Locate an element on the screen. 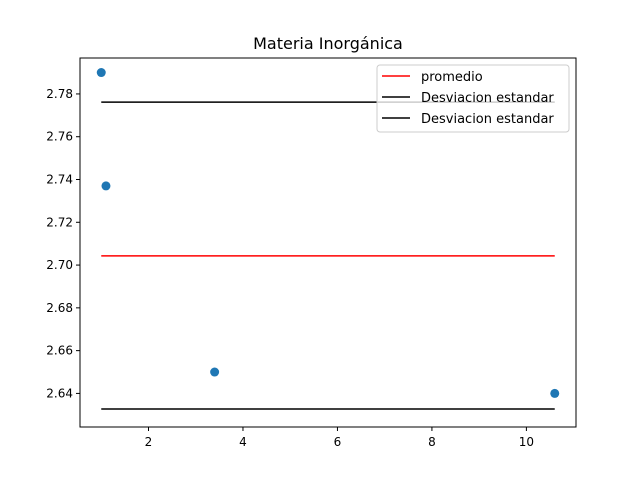 This screenshot has height=480, width=640. x-tick-label: 10 is located at coordinates (526, 442).